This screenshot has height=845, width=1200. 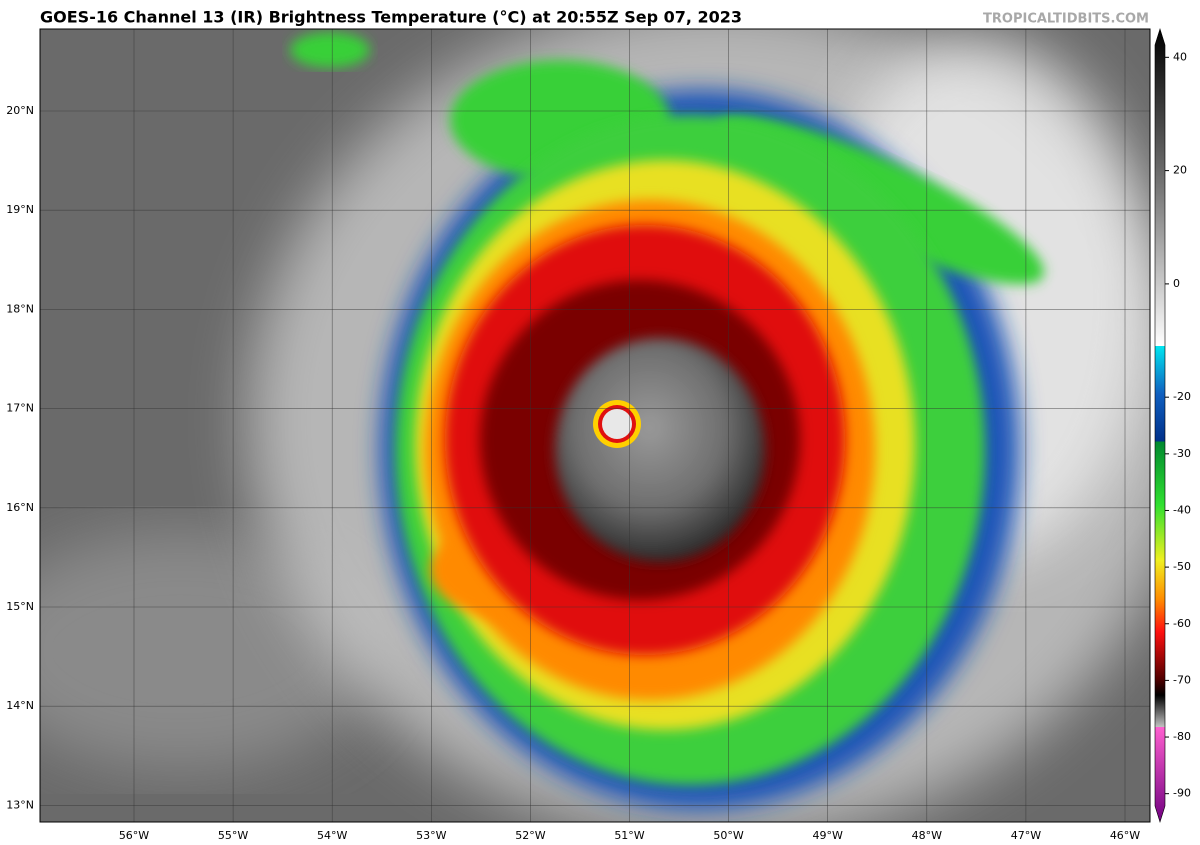 What do you see at coordinates (1182, 566) in the screenshot?
I see `colorbar-tick-label: -50` at bounding box center [1182, 566].